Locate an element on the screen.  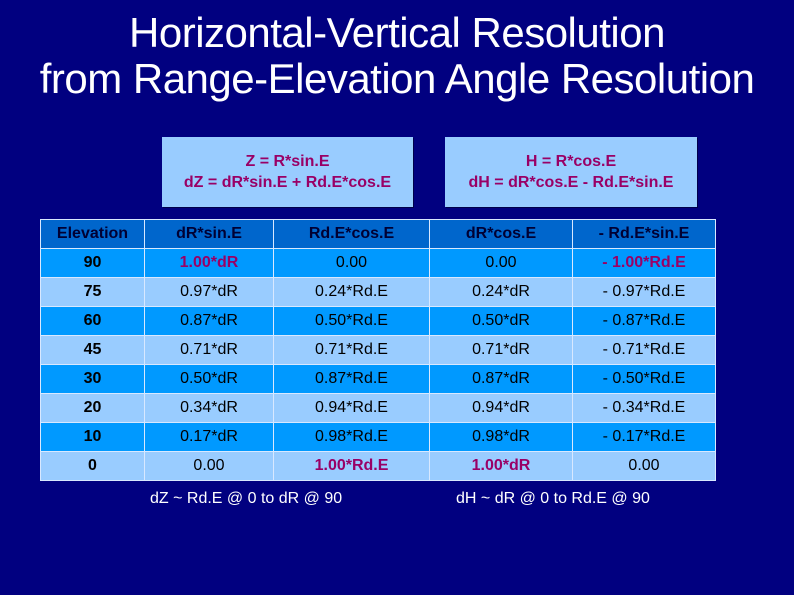
table-row: 60 0.87*dR 0.50*Rd.E 0.50*dR - 0.87*Rd.E is located at coordinates (378, 321).